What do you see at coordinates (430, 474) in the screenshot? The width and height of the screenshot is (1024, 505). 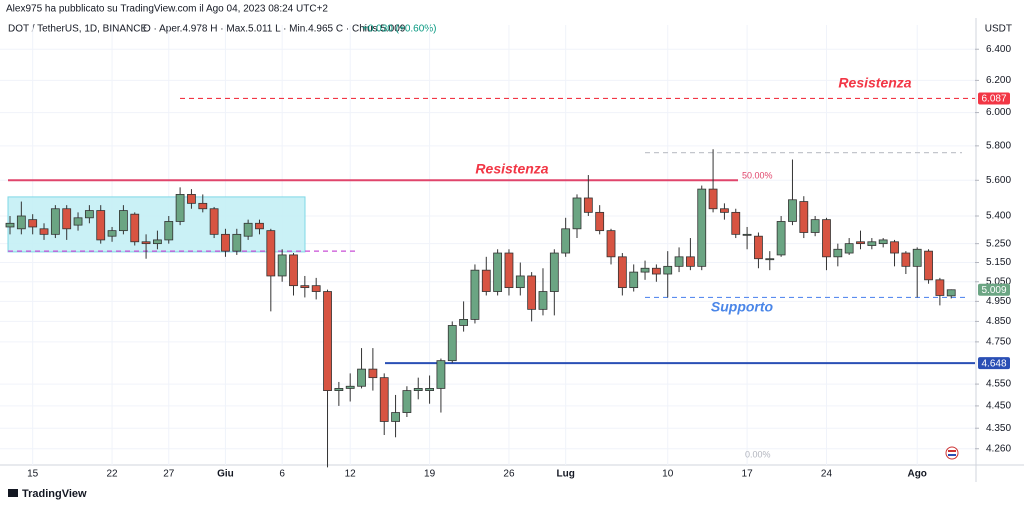 I see `x-tick-label: 19` at bounding box center [430, 474].